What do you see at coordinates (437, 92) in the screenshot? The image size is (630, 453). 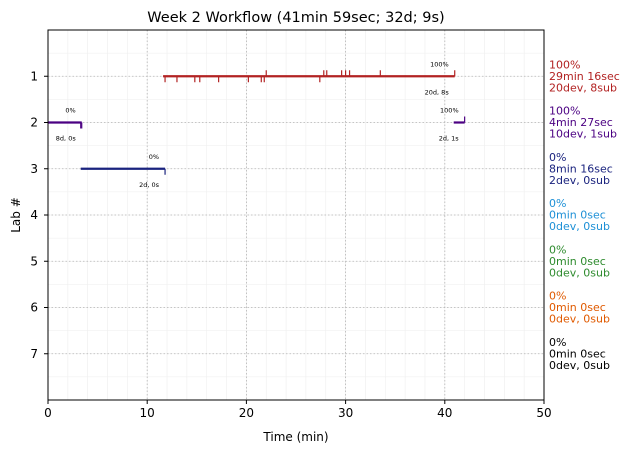 I see `lab-1-counts-label: 20d, 8s` at bounding box center [437, 92].